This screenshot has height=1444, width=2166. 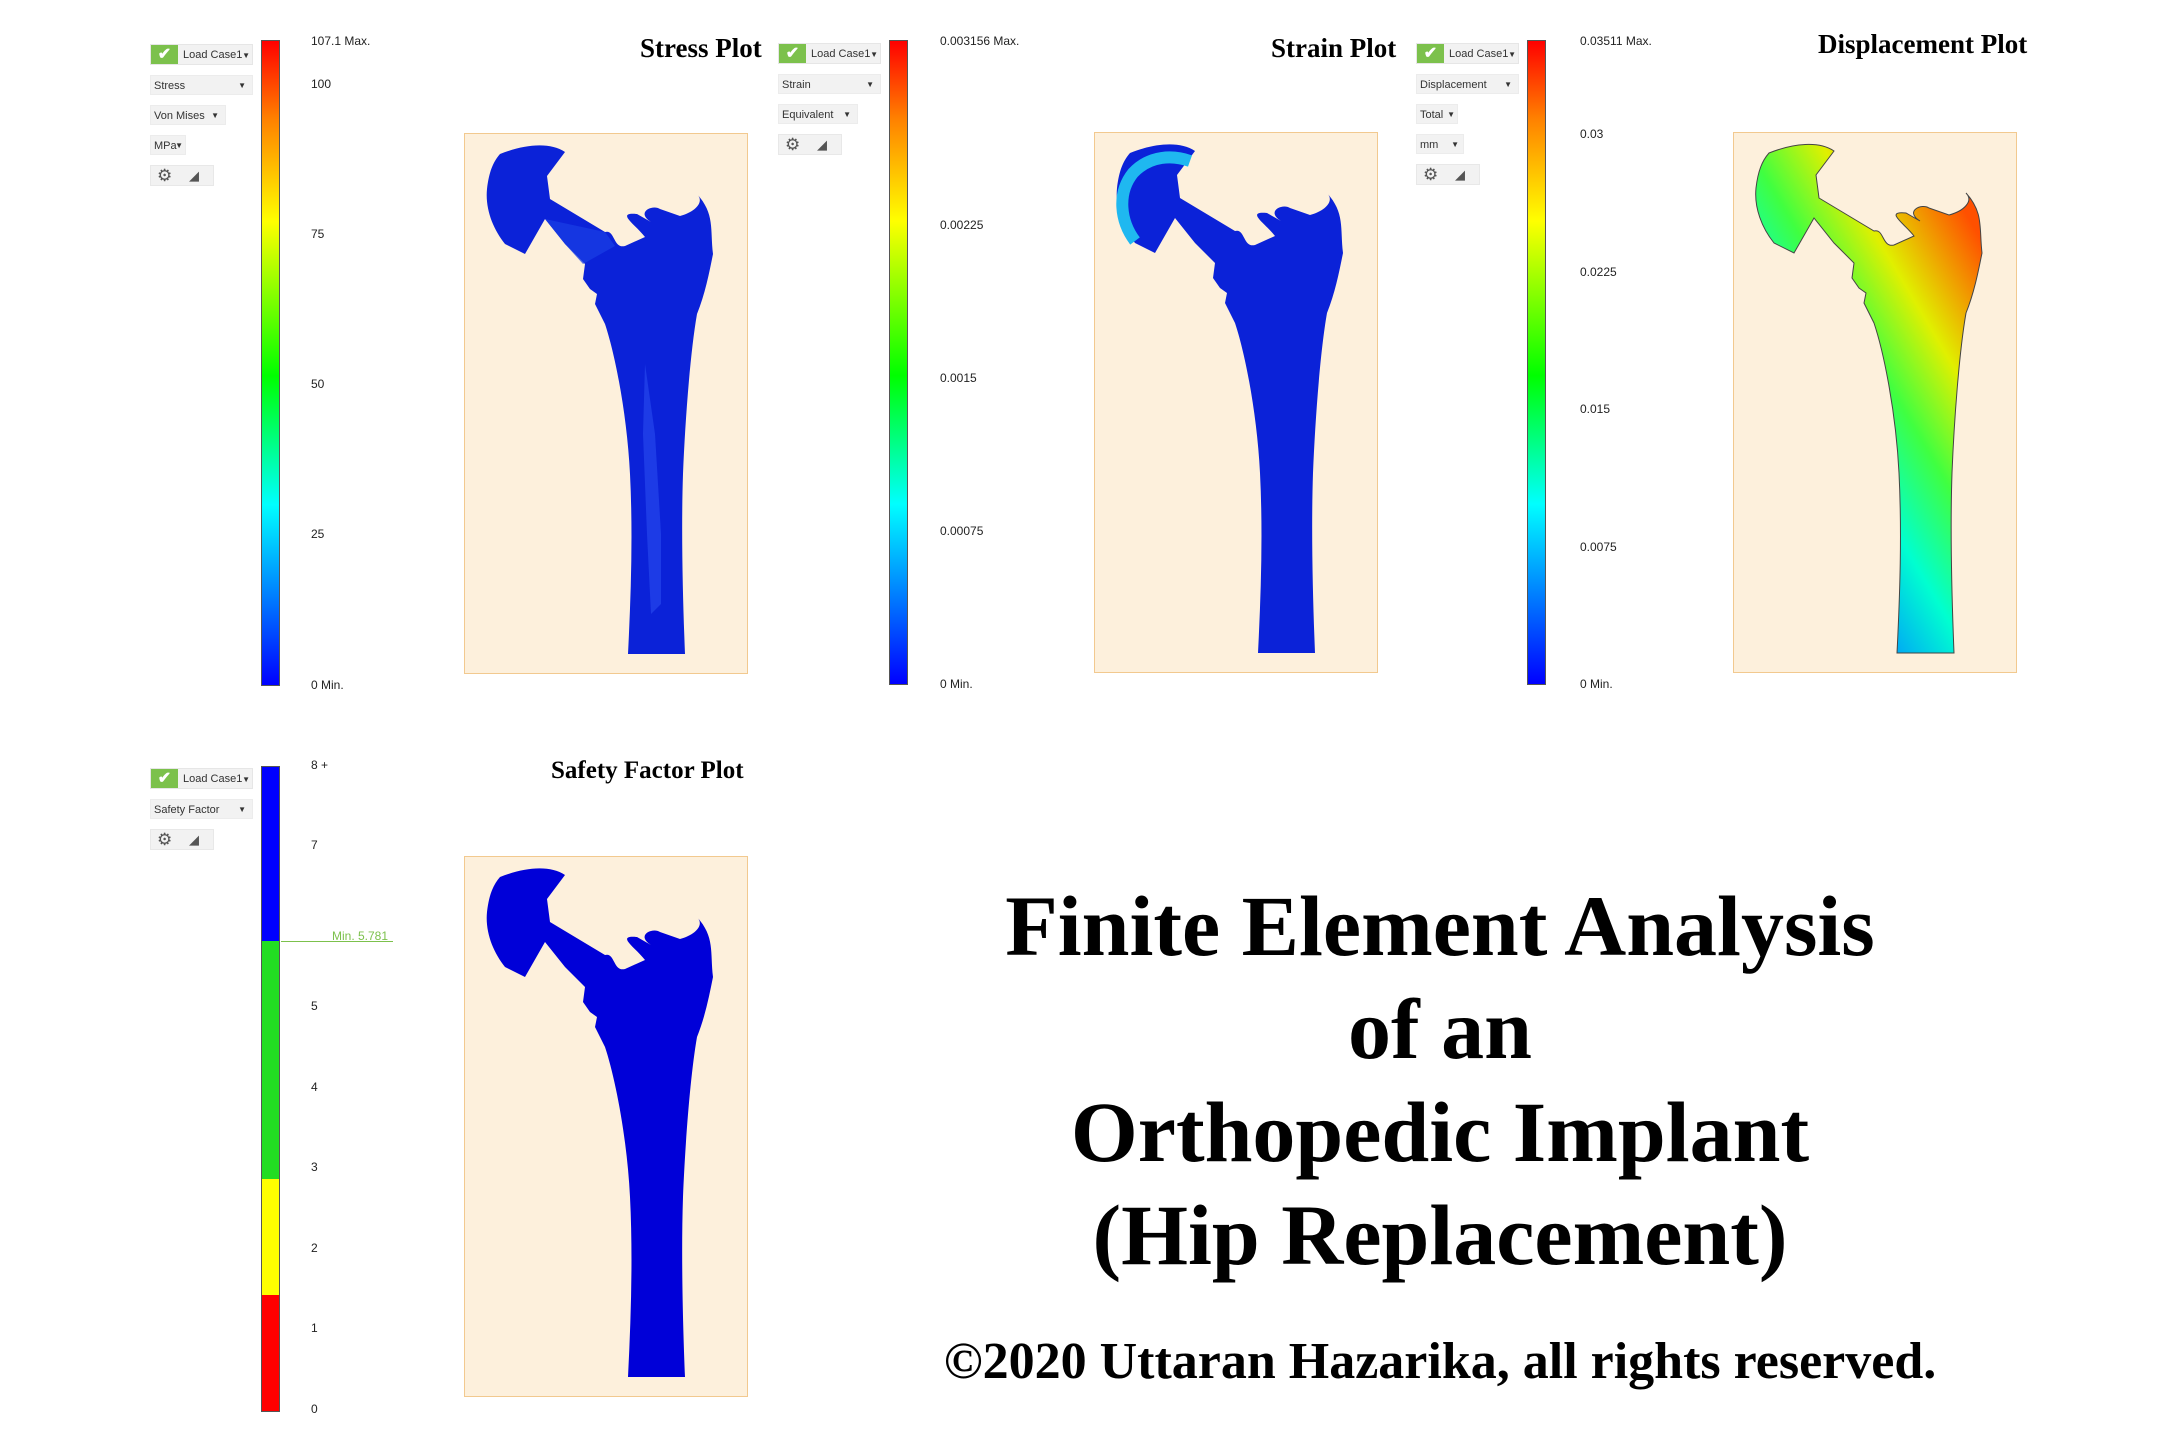 I want to click on headline-line-4: (Hip Replacement), so click(x=1440, y=1235).